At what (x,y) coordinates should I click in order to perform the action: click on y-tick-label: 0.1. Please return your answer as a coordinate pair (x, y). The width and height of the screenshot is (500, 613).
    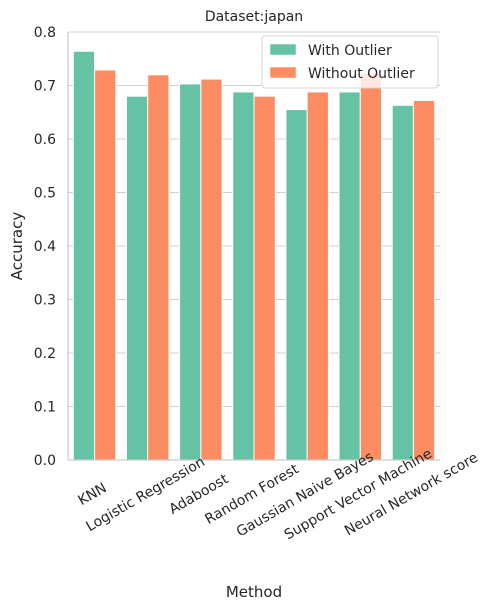
    Looking at the image, I should click on (45, 408).